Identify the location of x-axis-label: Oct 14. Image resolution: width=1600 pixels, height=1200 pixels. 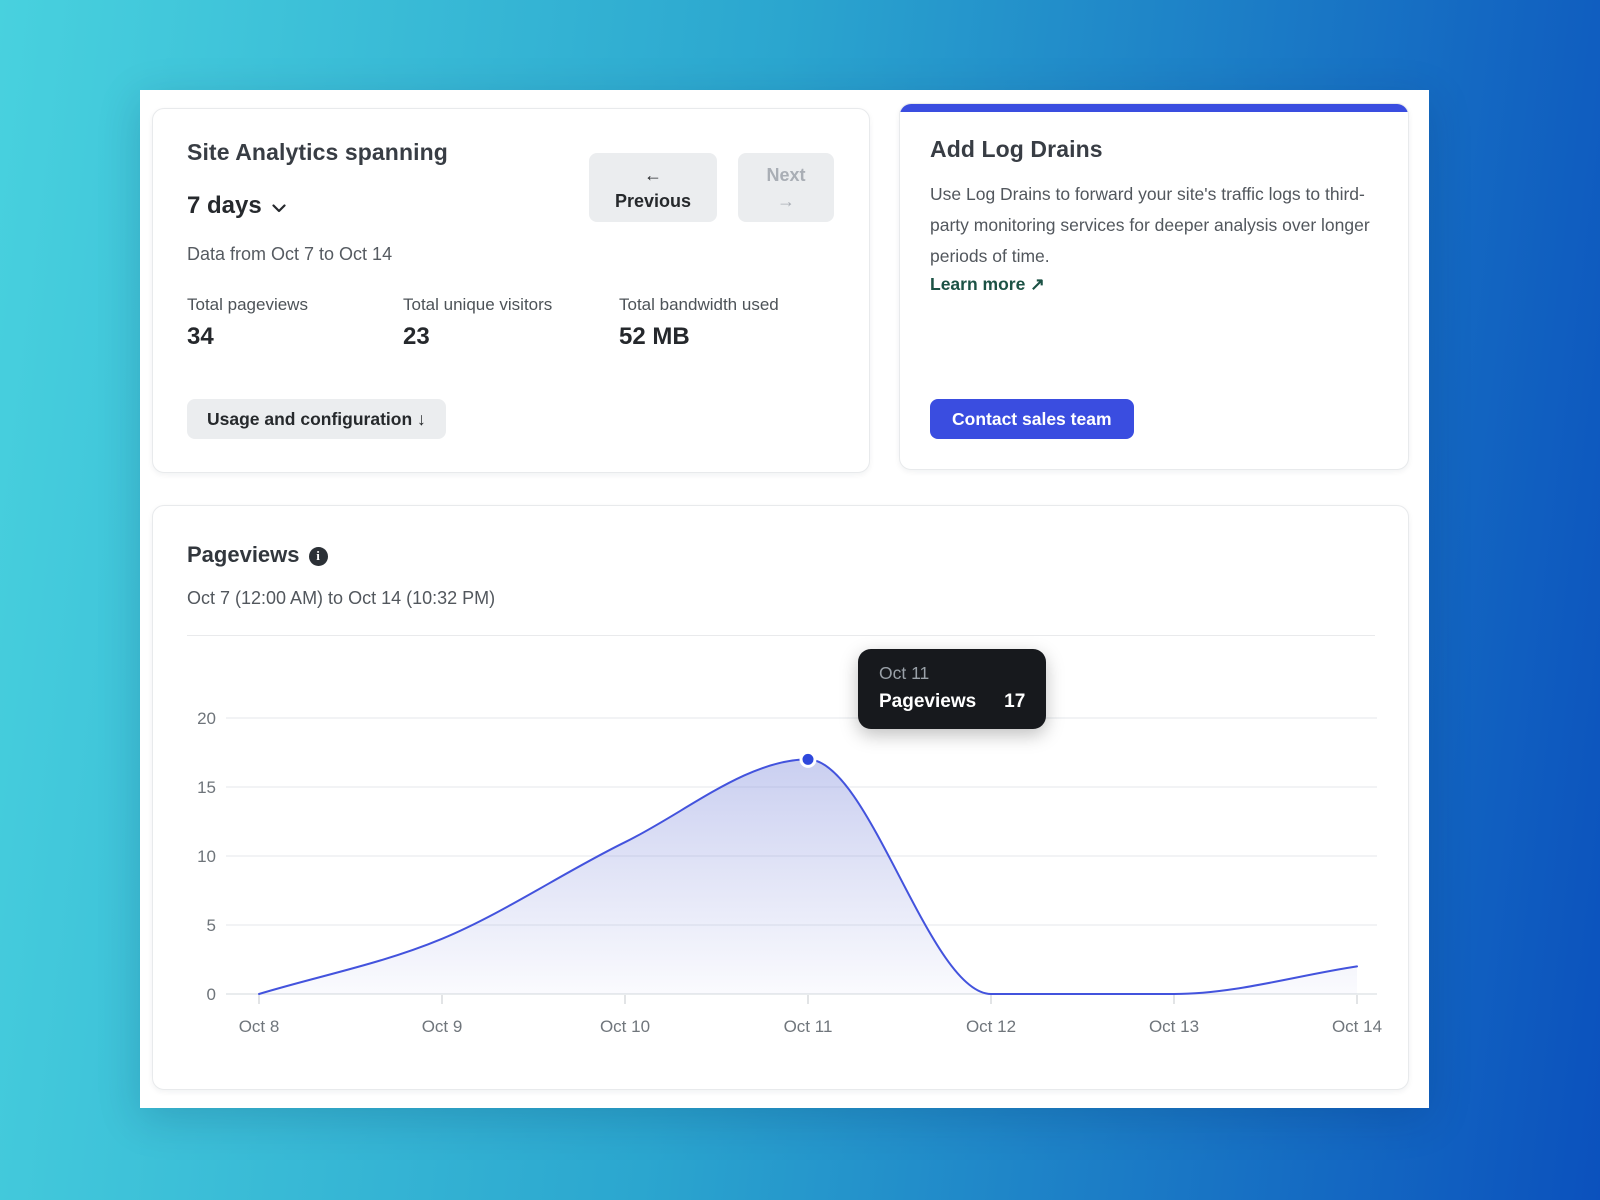
(1357, 1026).